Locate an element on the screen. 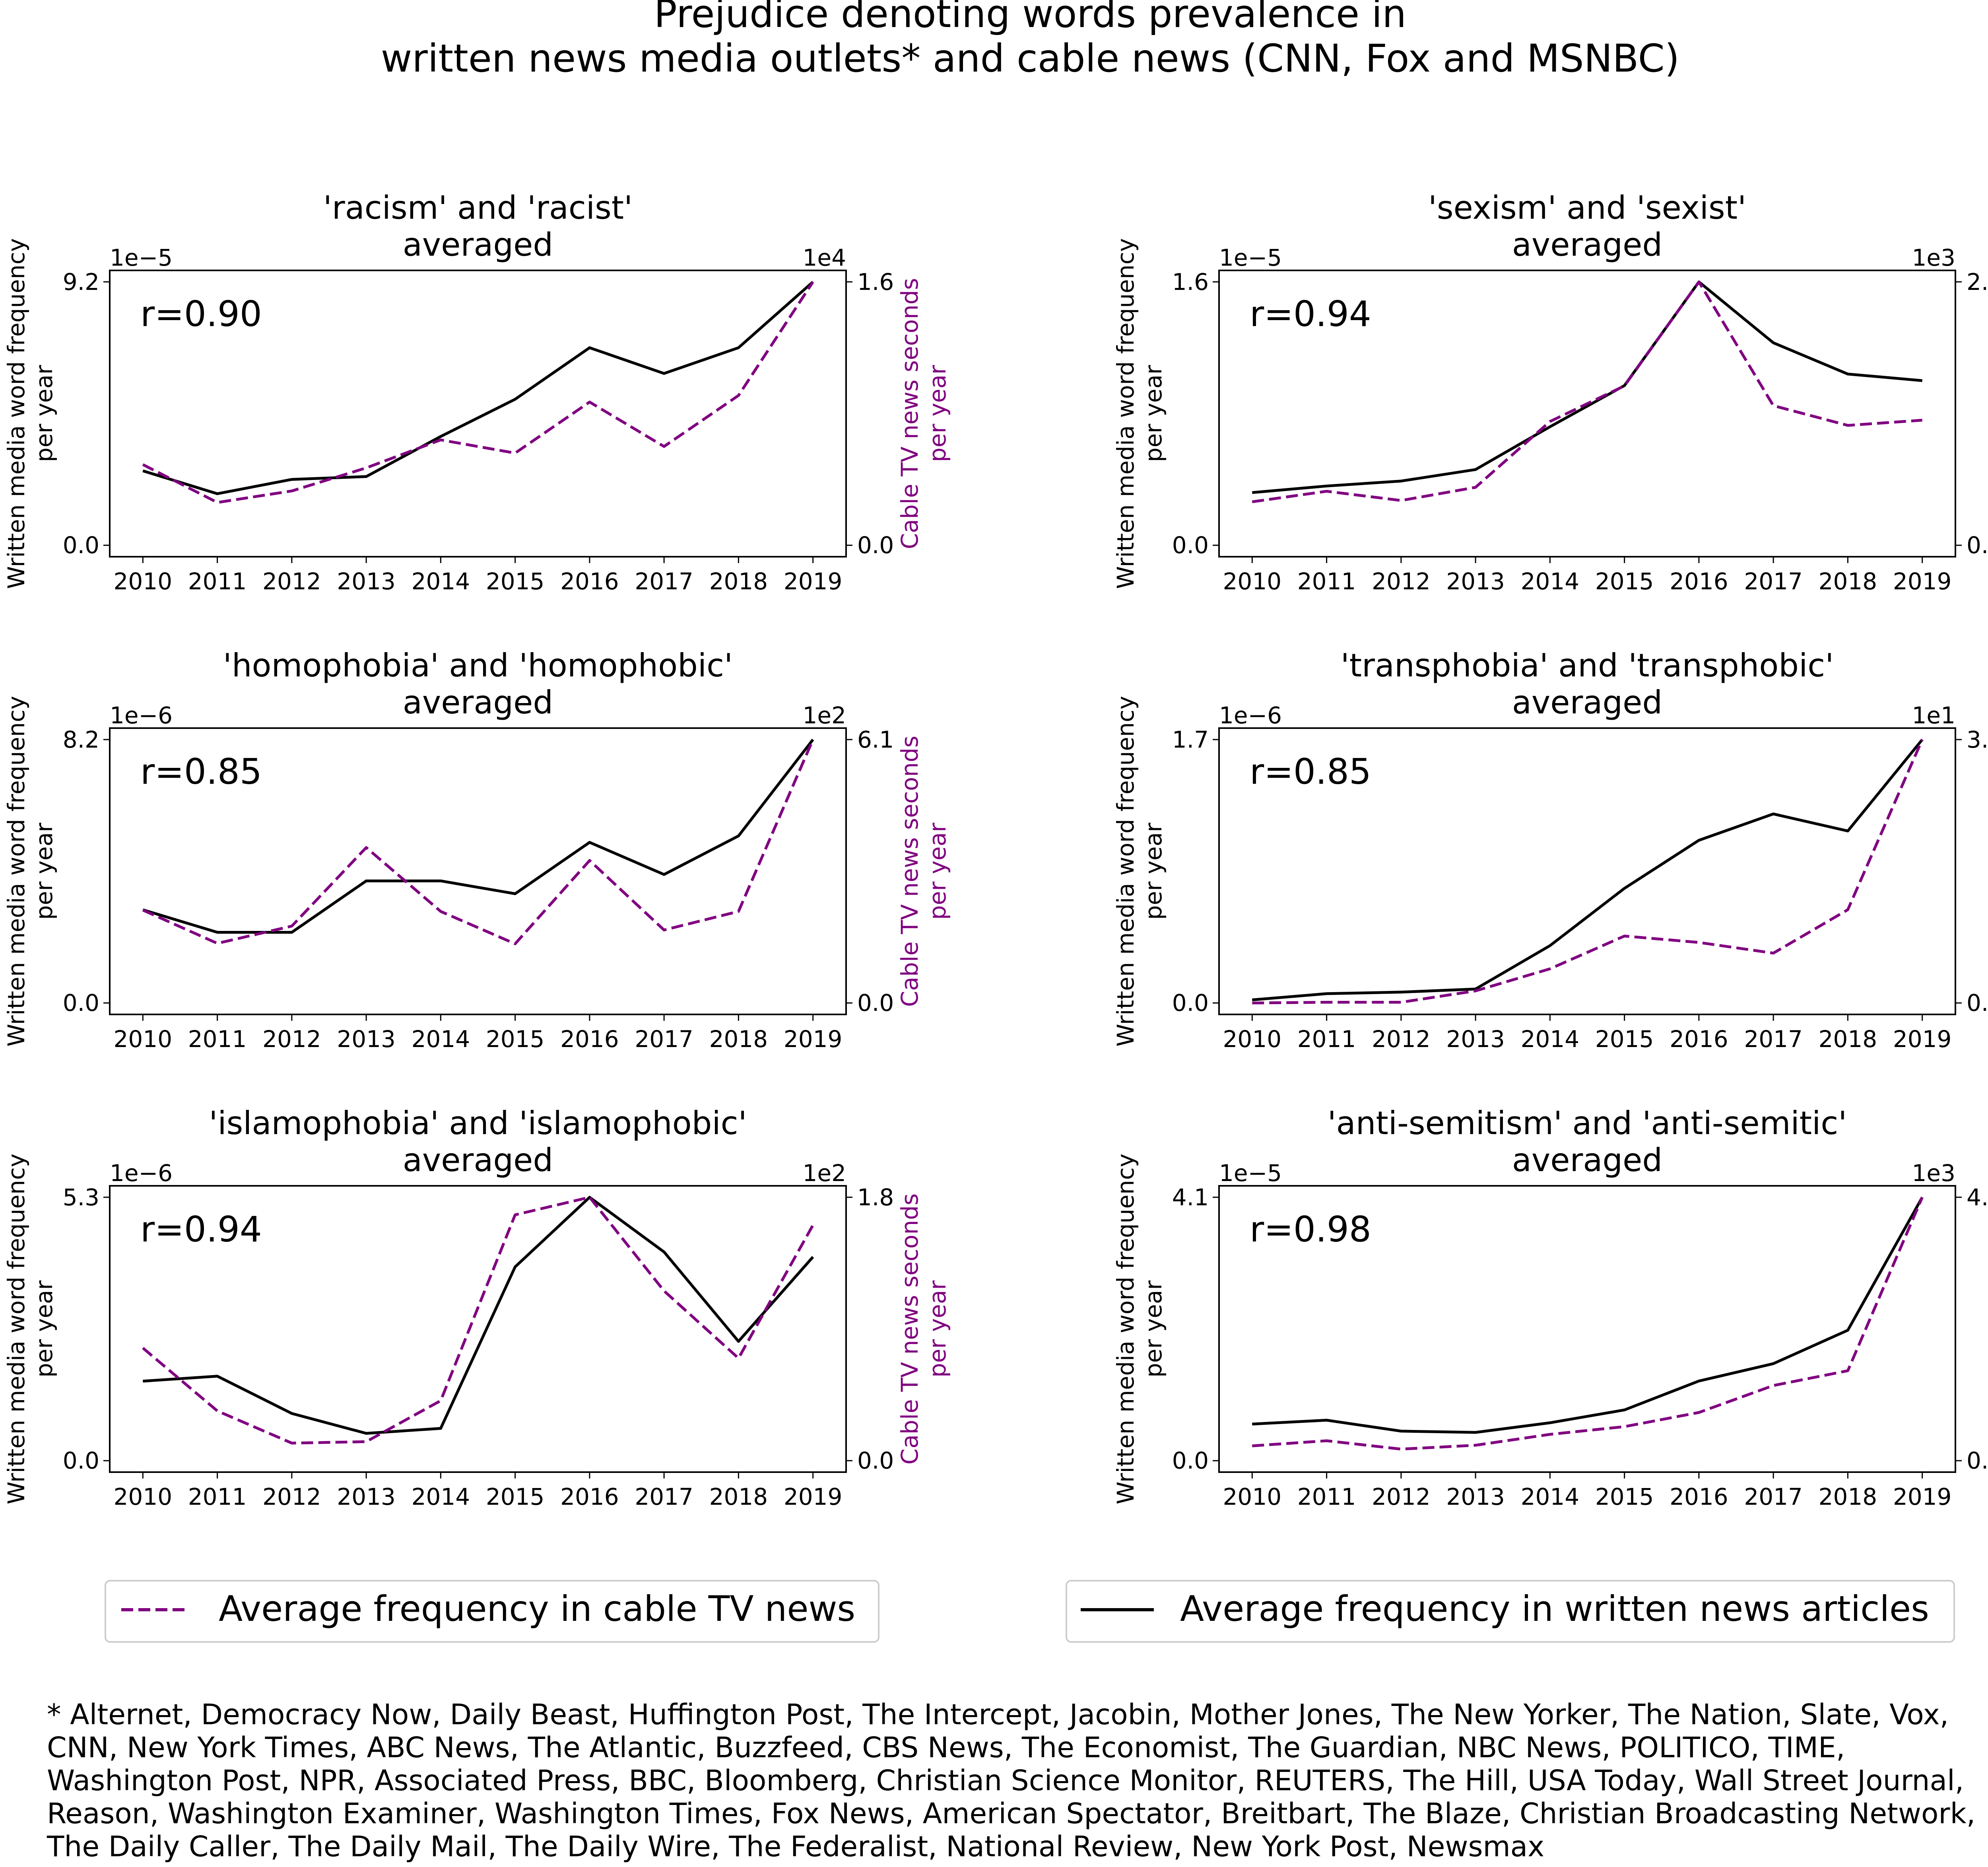 The width and height of the screenshot is (1988, 1867). figure-title-line-1: Prejudice denoting words prevalence in is located at coordinates (1030, 18).